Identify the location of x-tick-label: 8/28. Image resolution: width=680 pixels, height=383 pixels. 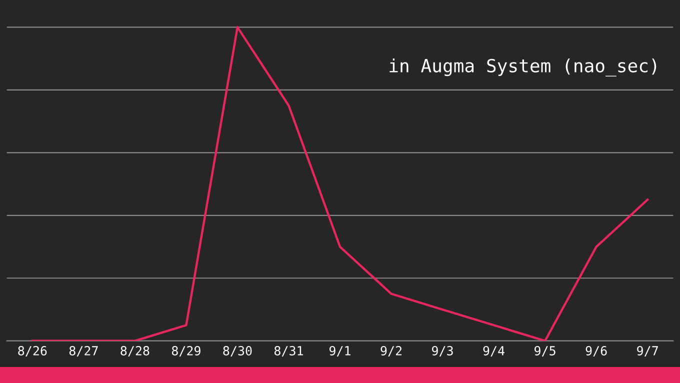
(135, 351).